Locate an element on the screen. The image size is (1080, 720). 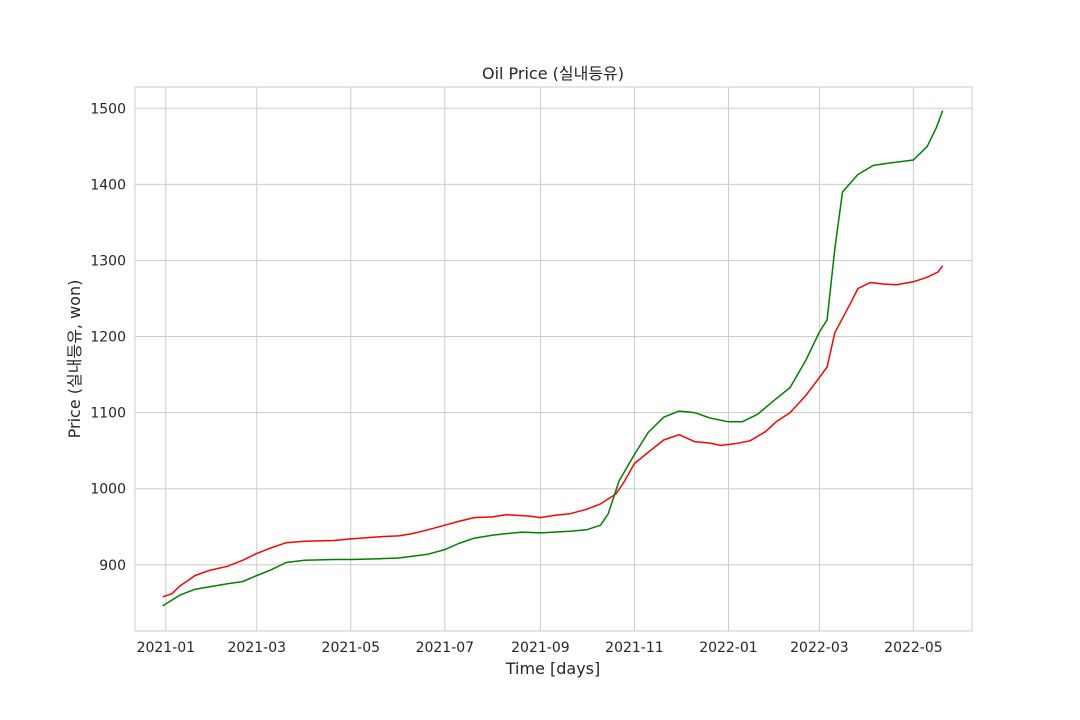
chart-title: Oil Price (실내등유) is located at coordinates (553, 73).